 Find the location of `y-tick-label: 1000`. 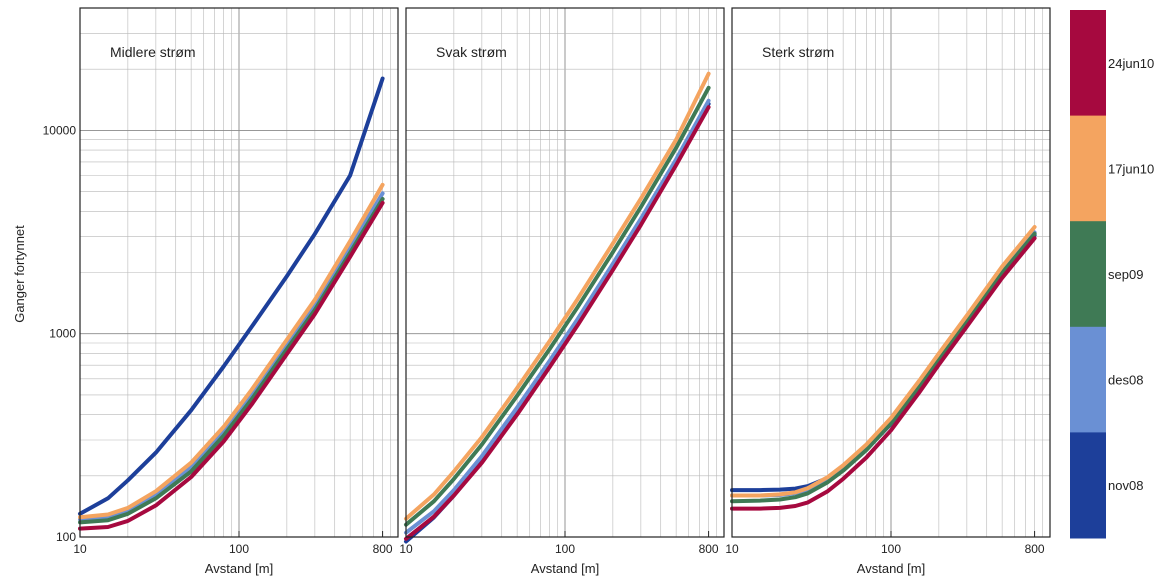

y-tick-label: 1000 is located at coordinates (62, 334).